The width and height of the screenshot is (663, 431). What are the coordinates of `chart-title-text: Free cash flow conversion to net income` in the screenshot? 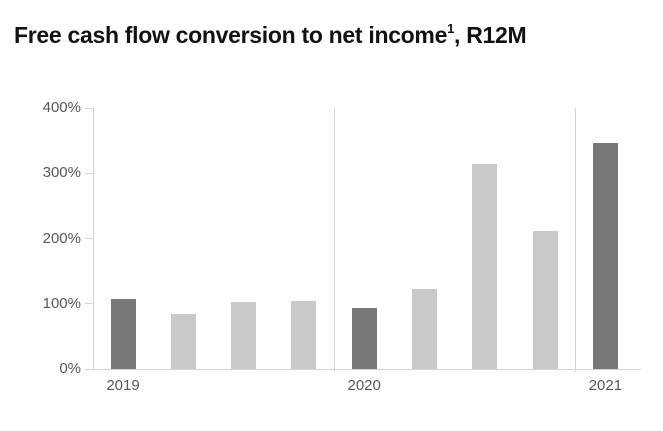 It's located at (231, 35).